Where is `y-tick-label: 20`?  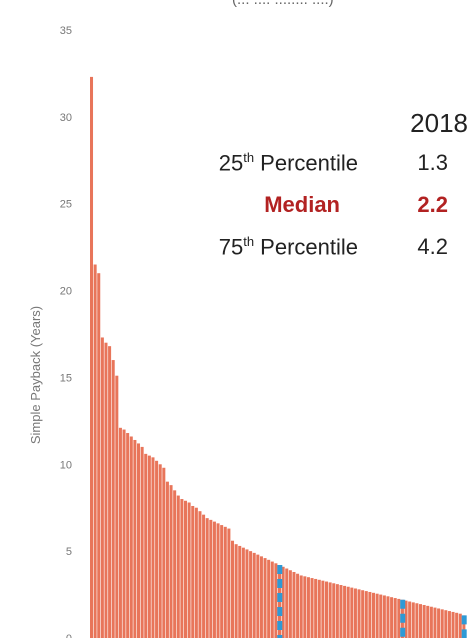 y-tick-label: 20 is located at coordinates (66, 292).